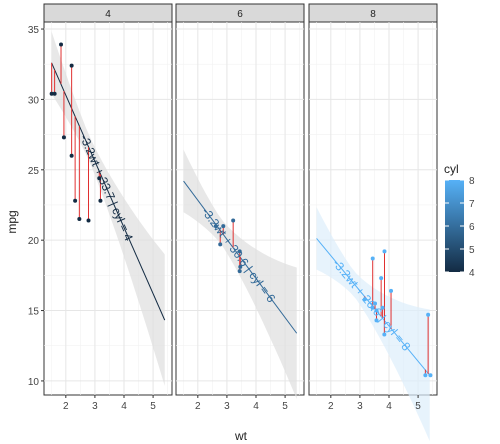  Describe the element at coordinates (472, 227) in the screenshot. I see `legend-tick-label: 6` at that location.